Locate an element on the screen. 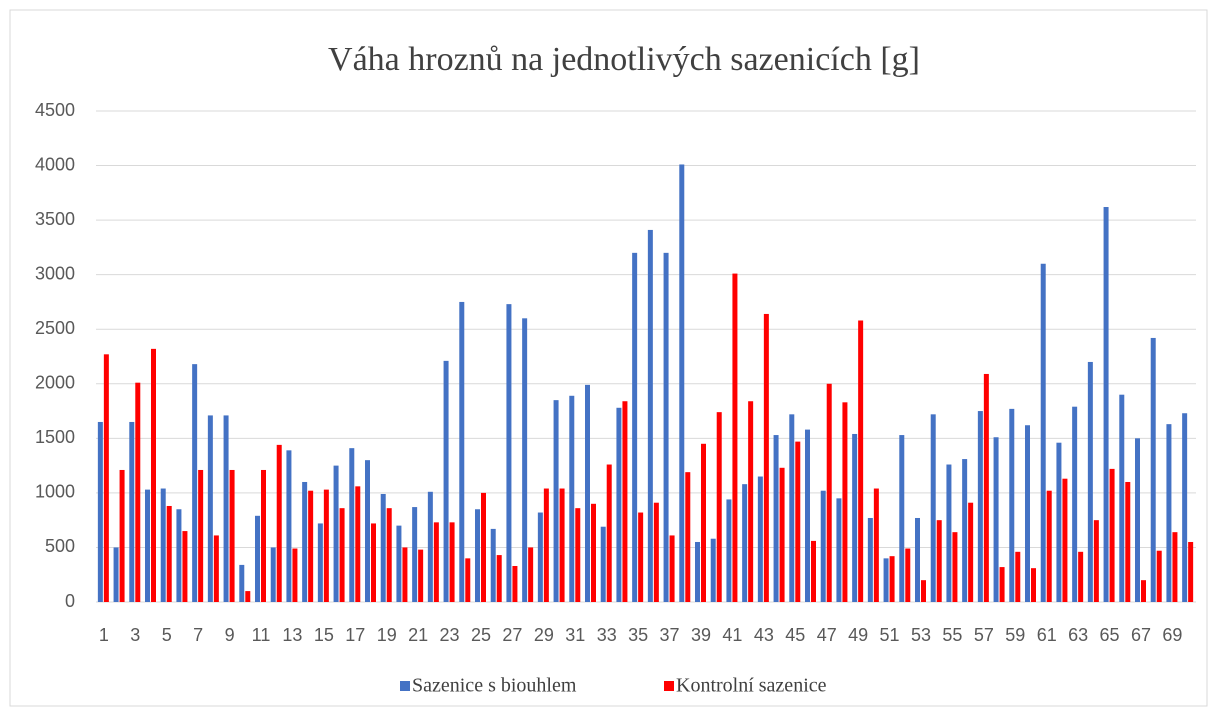 The height and width of the screenshot is (717, 1218). x-tick-label: 19 is located at coordinates (387, 635).